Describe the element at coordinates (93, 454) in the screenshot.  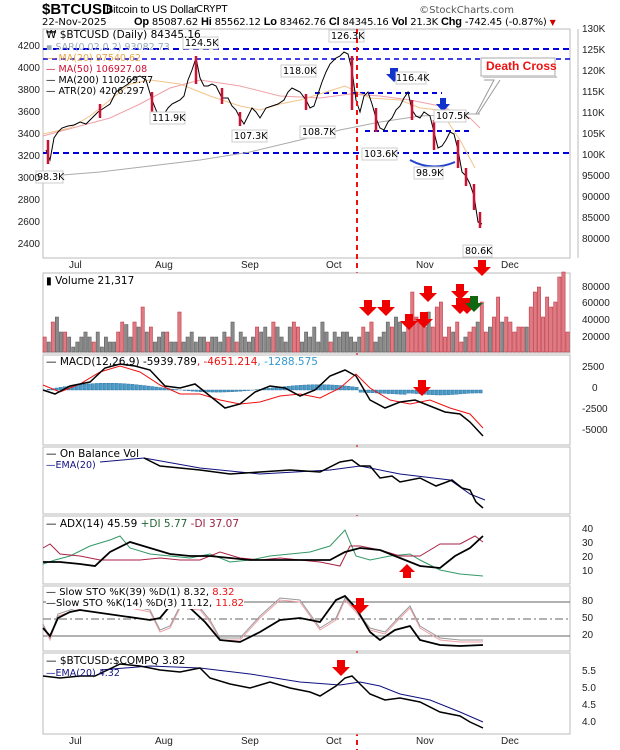
I see `obv-title: — On Balance Vol` at that location.